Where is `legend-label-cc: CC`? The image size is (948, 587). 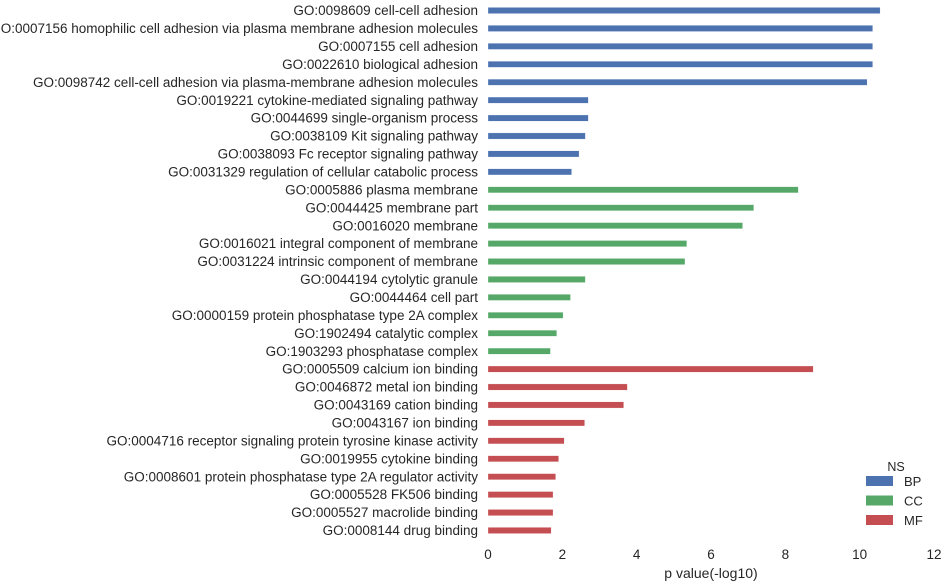
legend-label-cc: CC is located at coordinates (913, 501).